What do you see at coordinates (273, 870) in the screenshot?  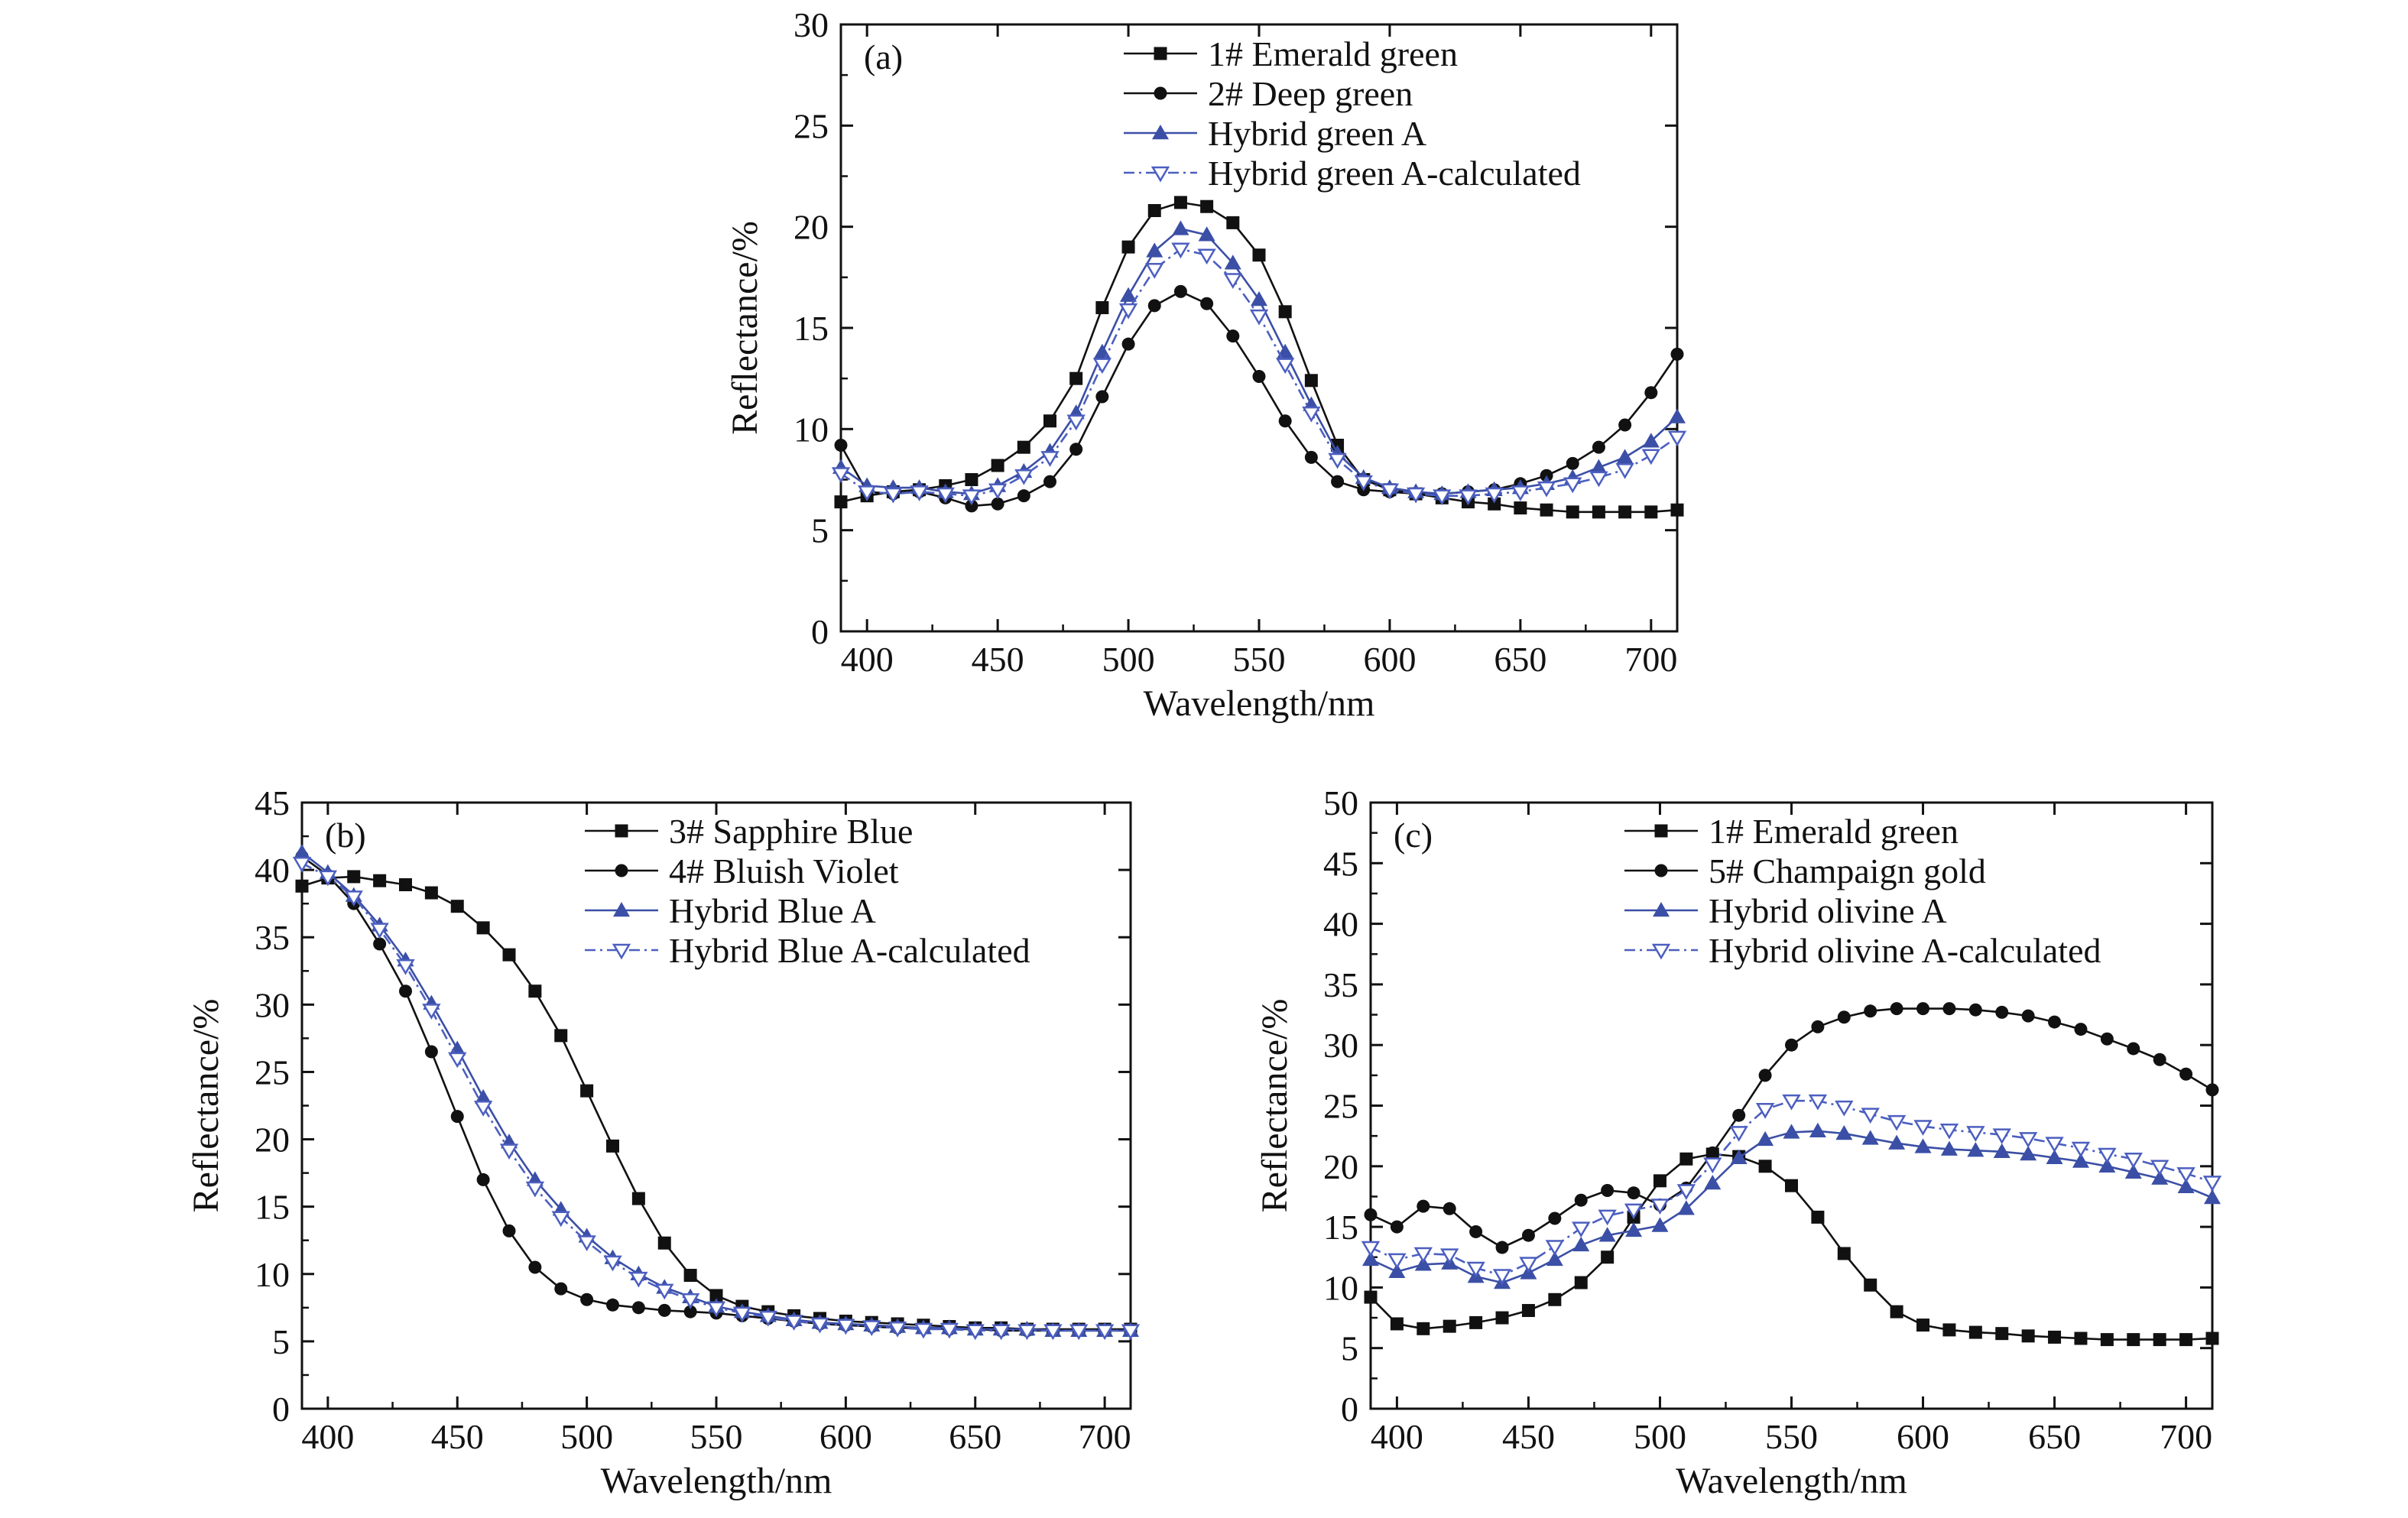 I see `y-tick-label: 40` at bounding box center [273, 870].